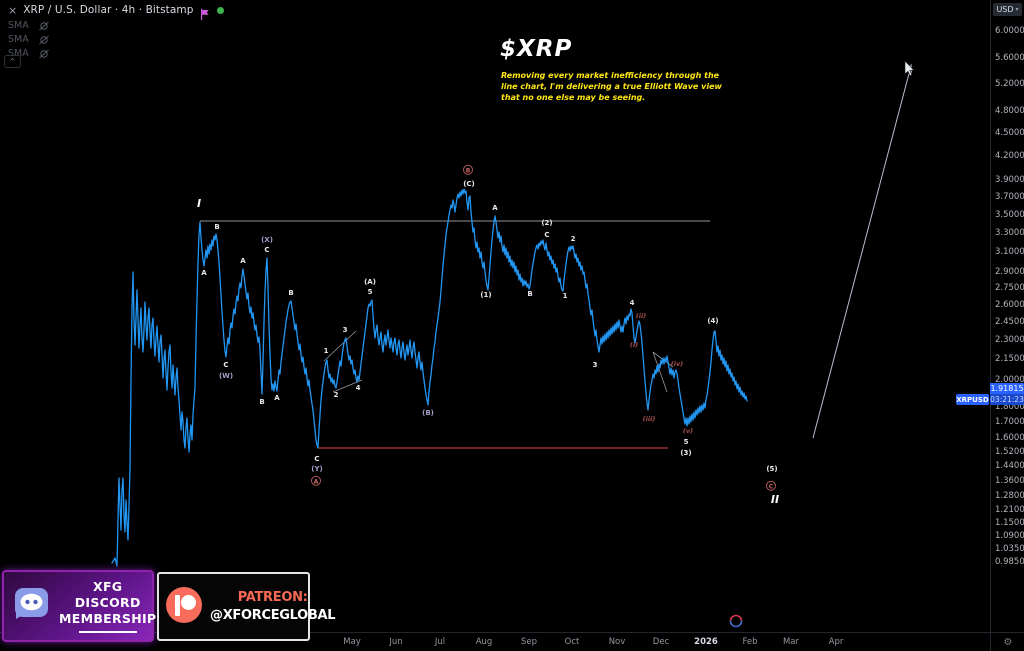  I want to click on close-icon: ×, so click(13, 10).